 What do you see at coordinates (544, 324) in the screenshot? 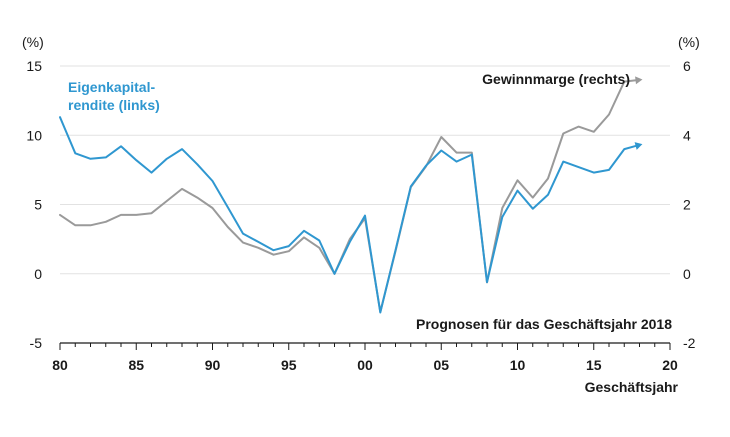
I see `forecast-annotation: Prognosen für das Geschäftsjahr 2018` at bounding box center [544, 324].